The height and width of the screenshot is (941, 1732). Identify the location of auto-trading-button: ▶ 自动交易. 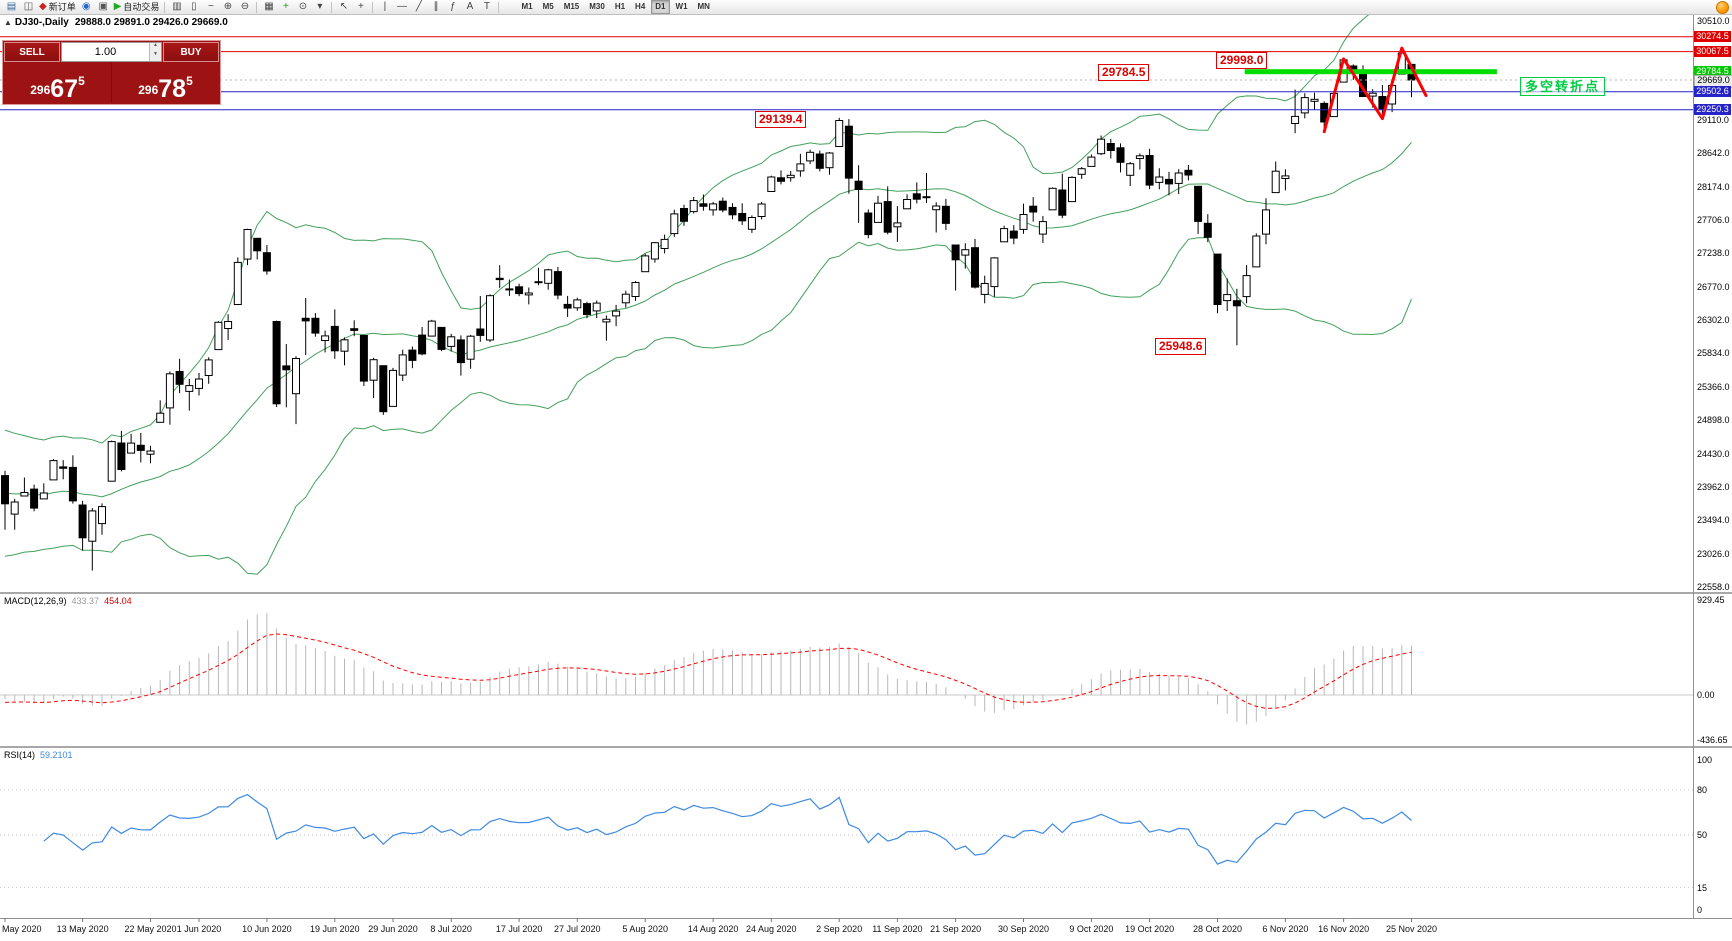
(137, 7).